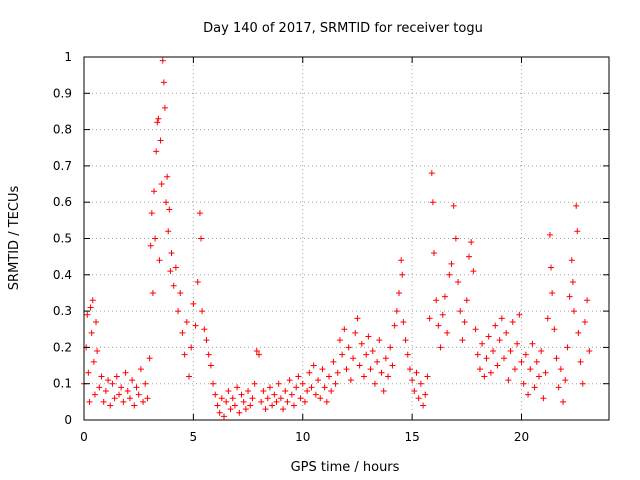  I want to click on y-tick-labels: 0 0.1 0.2 0.3 0.4 0.5 0.6 0.7 0.8 0.9 1, so click(62, 238).